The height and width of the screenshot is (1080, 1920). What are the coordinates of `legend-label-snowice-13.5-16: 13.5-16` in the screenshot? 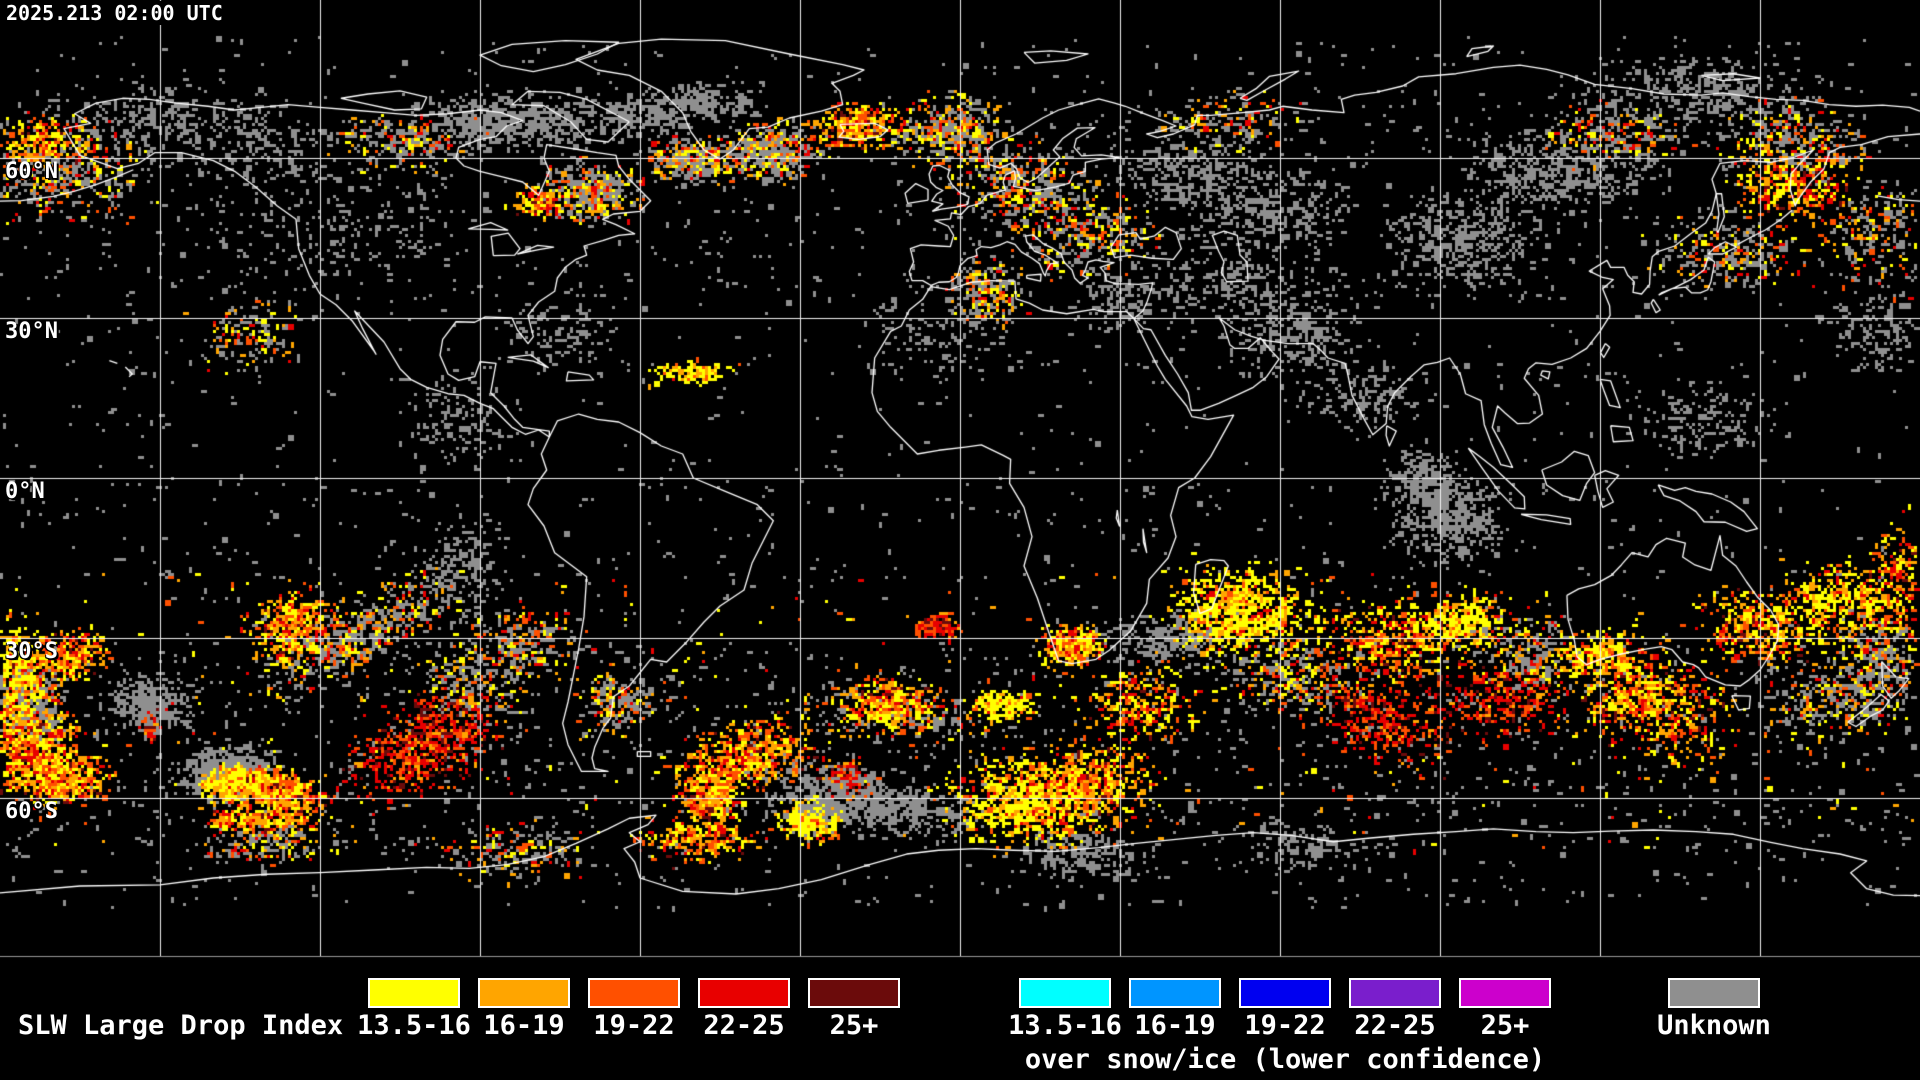 It's located at (1065, 1025).